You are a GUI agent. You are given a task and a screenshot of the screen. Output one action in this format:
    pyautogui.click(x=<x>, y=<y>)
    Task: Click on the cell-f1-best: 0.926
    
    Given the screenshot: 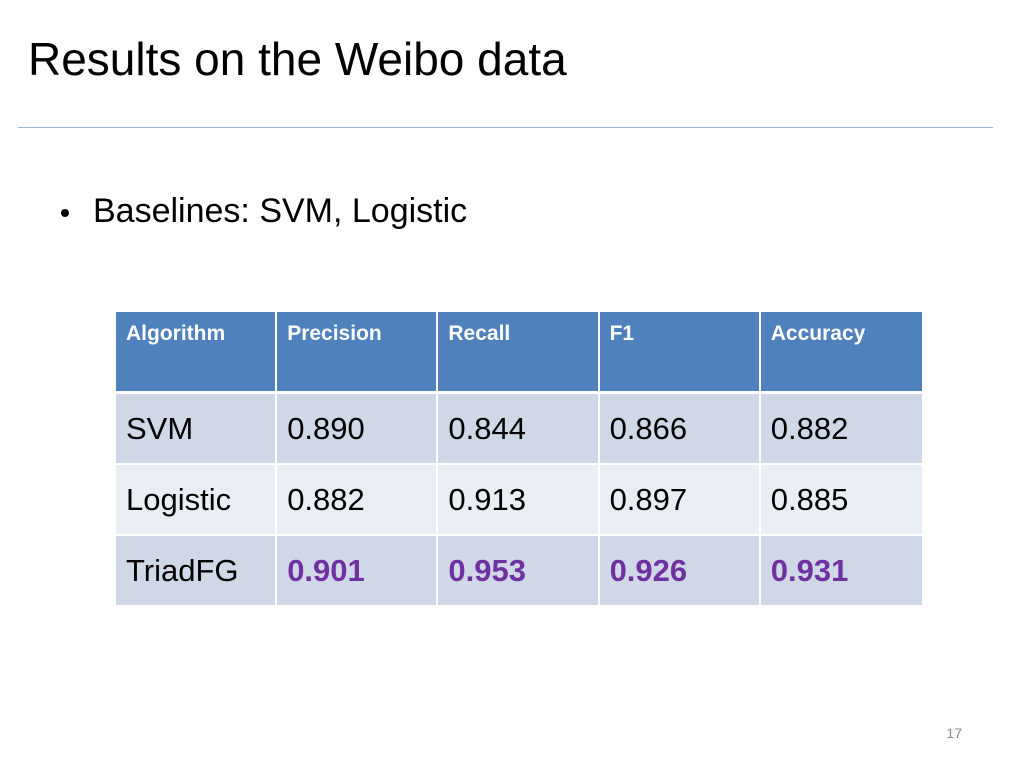 What is the action you would take?
    pyautogui.click(x=680, y=570)
    